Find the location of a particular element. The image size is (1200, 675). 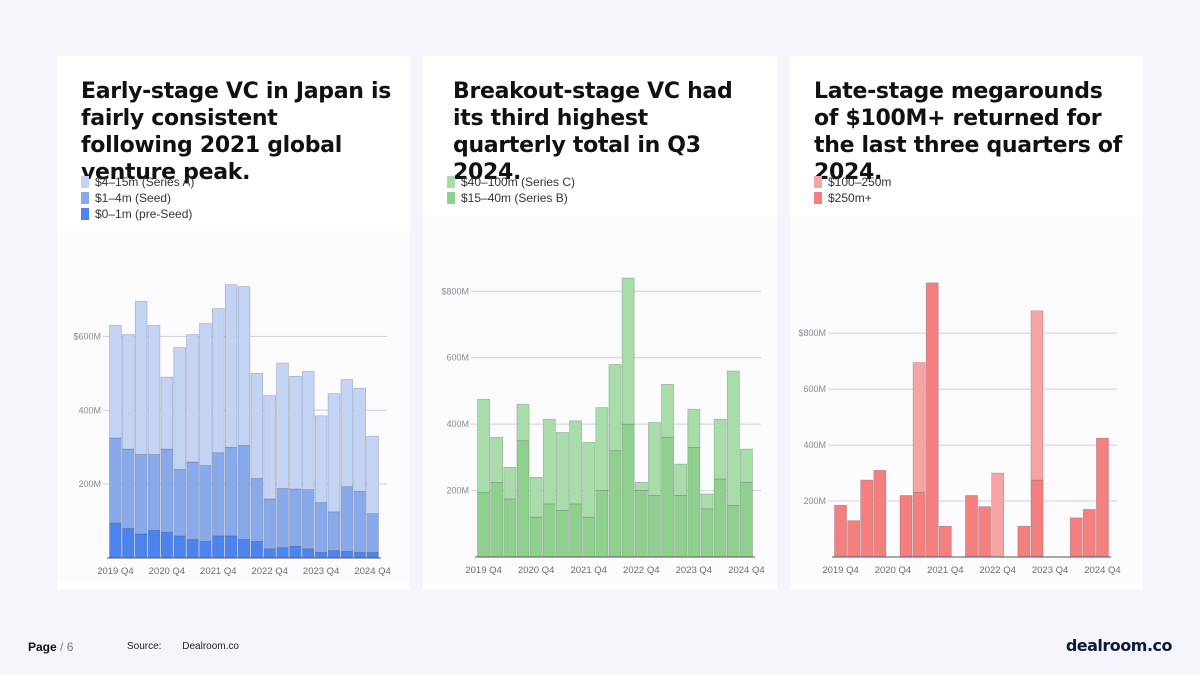

y-tick-label: 600M is located at coordinates (814, 389).